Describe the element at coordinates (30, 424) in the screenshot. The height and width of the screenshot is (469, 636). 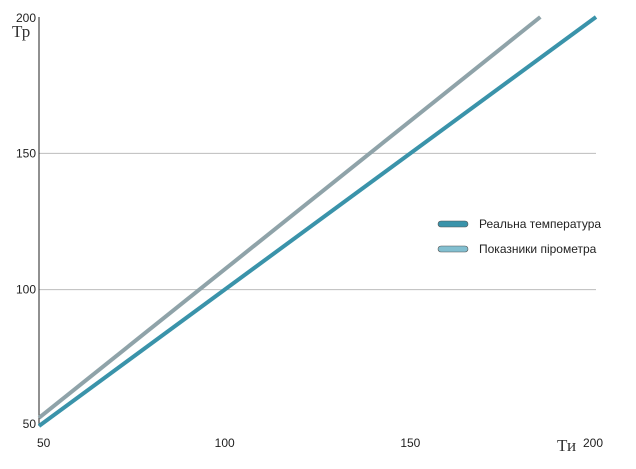
I see `y-tick-label: 50` at that location.